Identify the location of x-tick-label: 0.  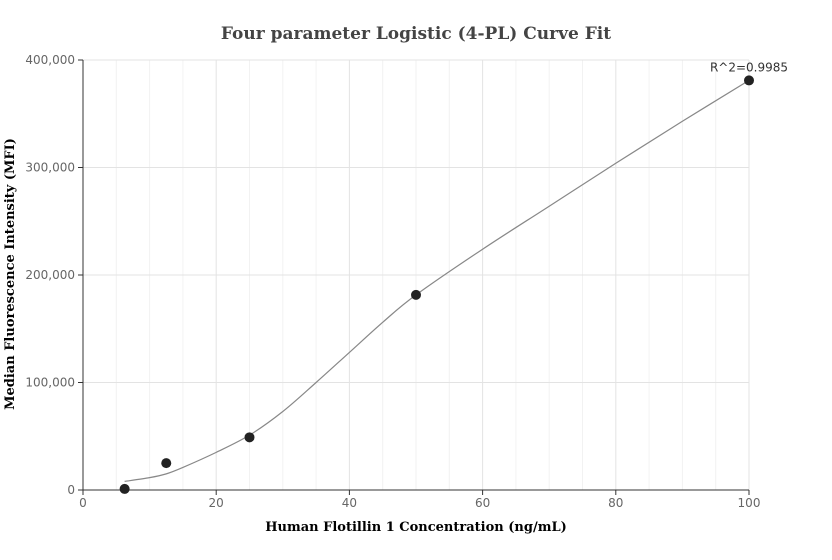
(83, 503).